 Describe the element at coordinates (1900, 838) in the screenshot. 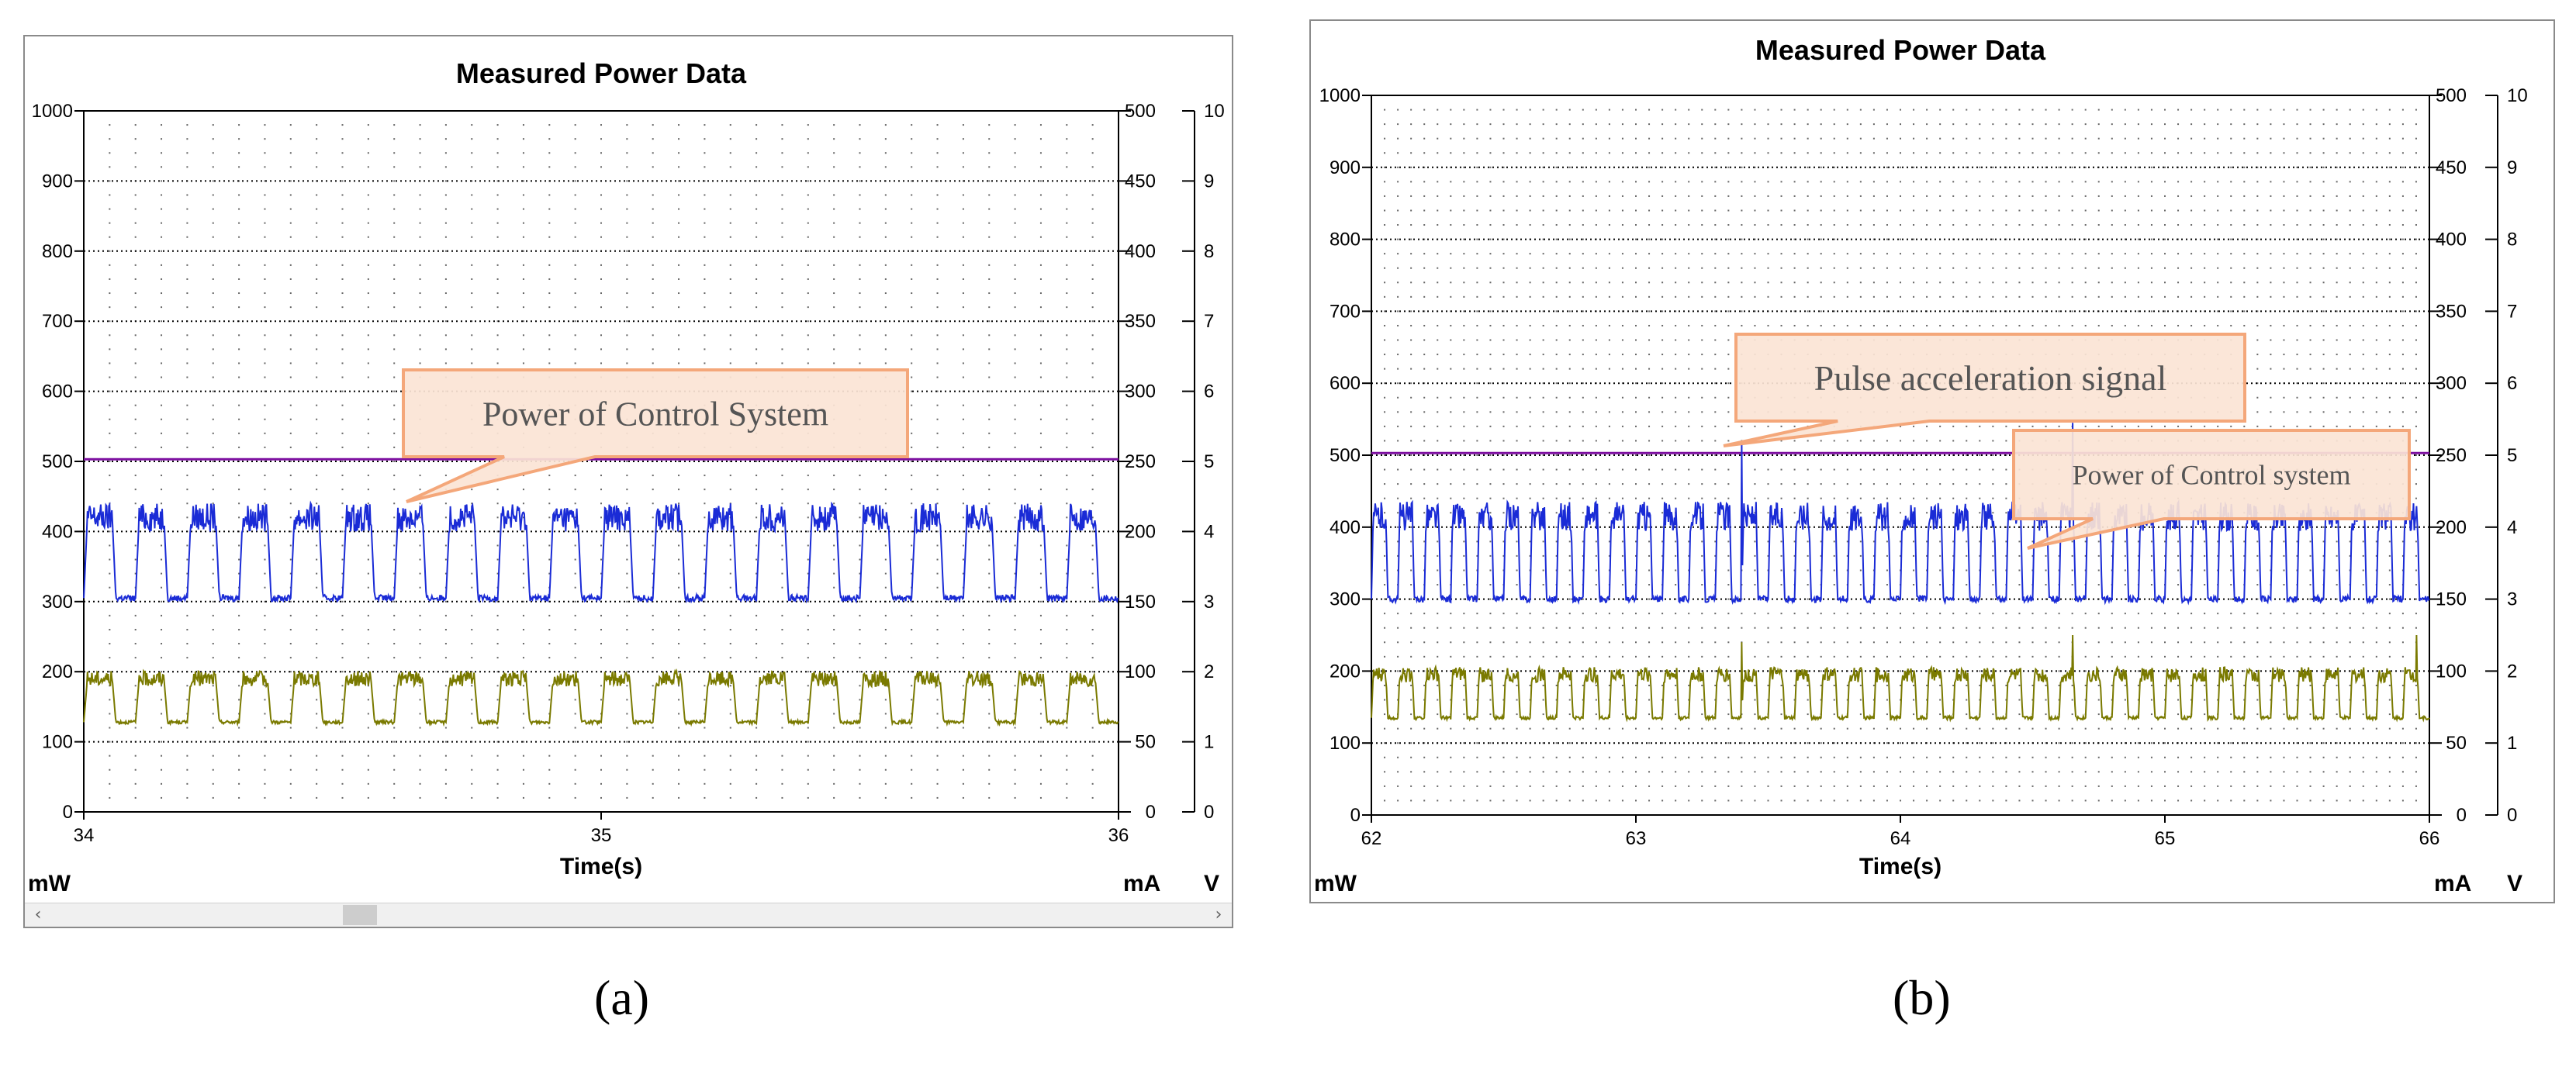

I see `x-tick-label: 64` at that location.